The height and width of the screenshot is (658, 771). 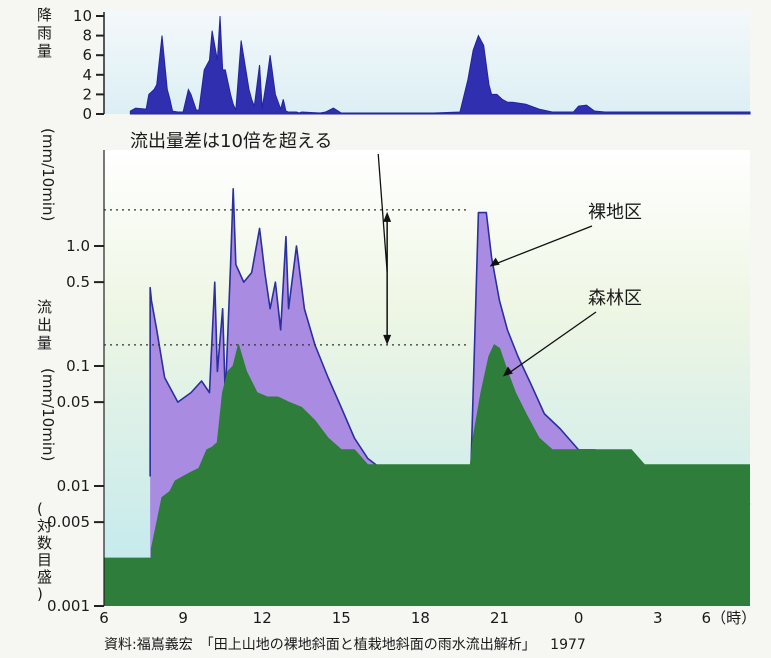 I want to click on source-caption: 資料:福嶌義宏 「田上山地の裸地斜面と植栽地斜面の雨水流出解析」 1977, so click(x=424, y=644).